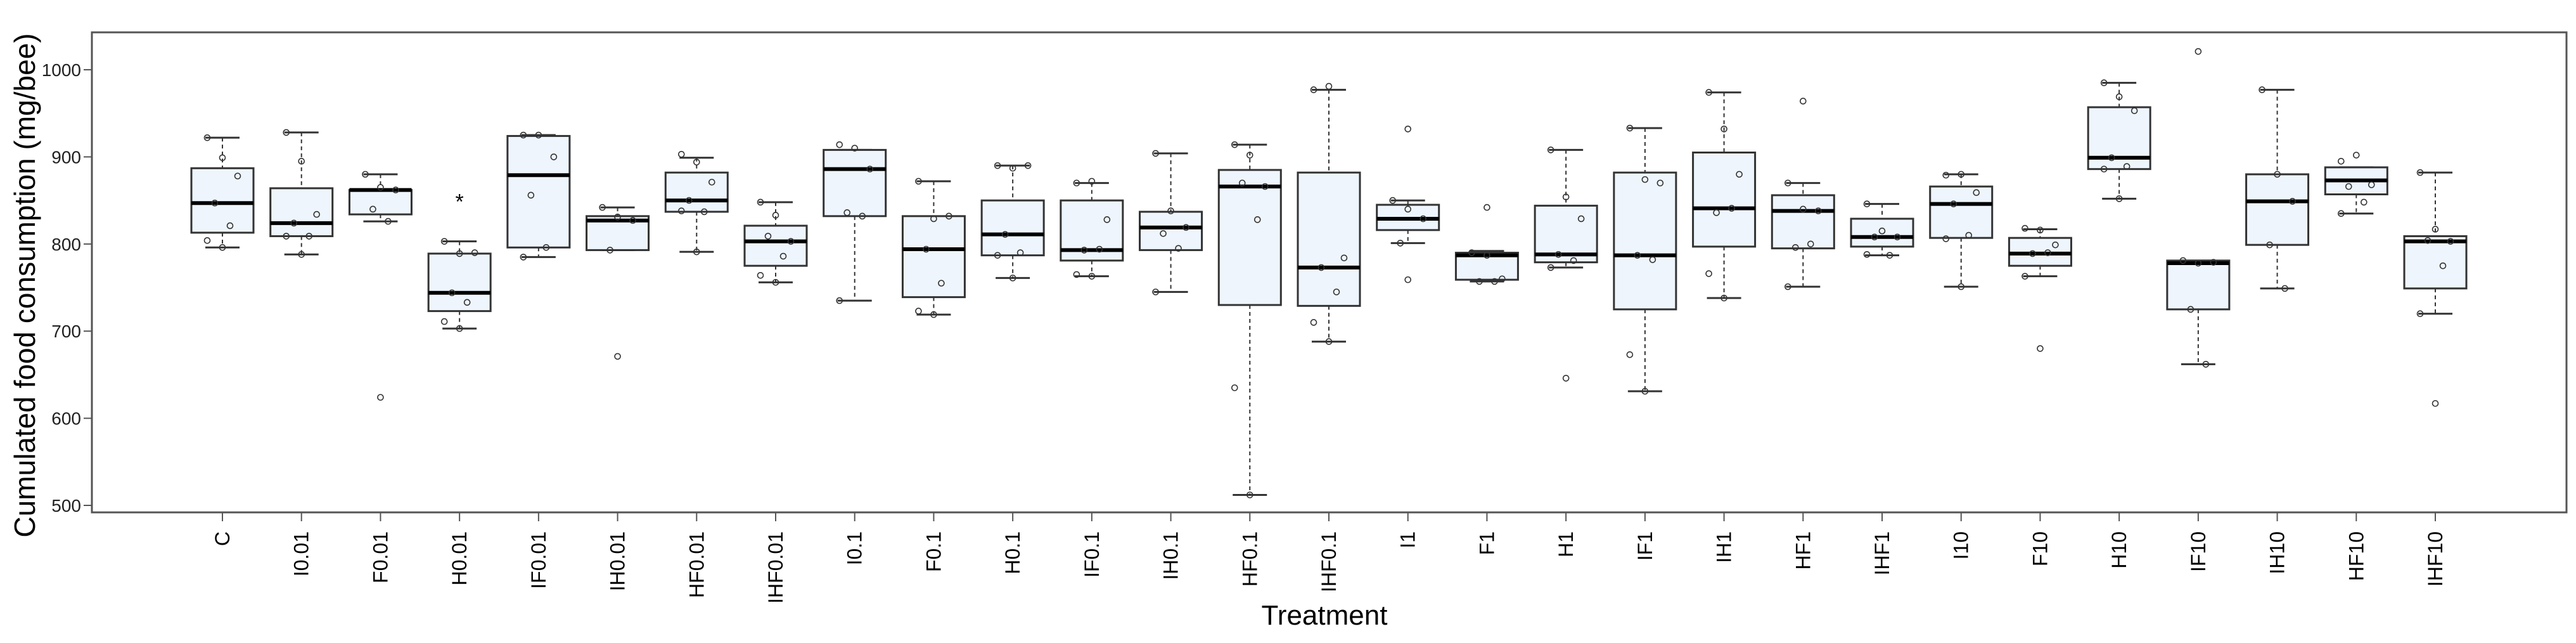 The width and height of the screenshot is (2576, 643). I want to click on outlier-point, so click(1408, 279).